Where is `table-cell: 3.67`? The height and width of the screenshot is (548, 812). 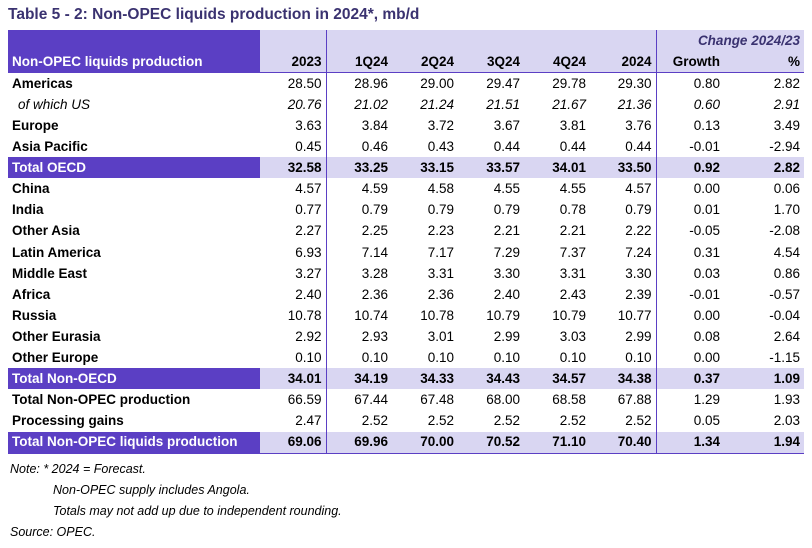
table-cell: 3.67 is located at coordinates (506, 125).